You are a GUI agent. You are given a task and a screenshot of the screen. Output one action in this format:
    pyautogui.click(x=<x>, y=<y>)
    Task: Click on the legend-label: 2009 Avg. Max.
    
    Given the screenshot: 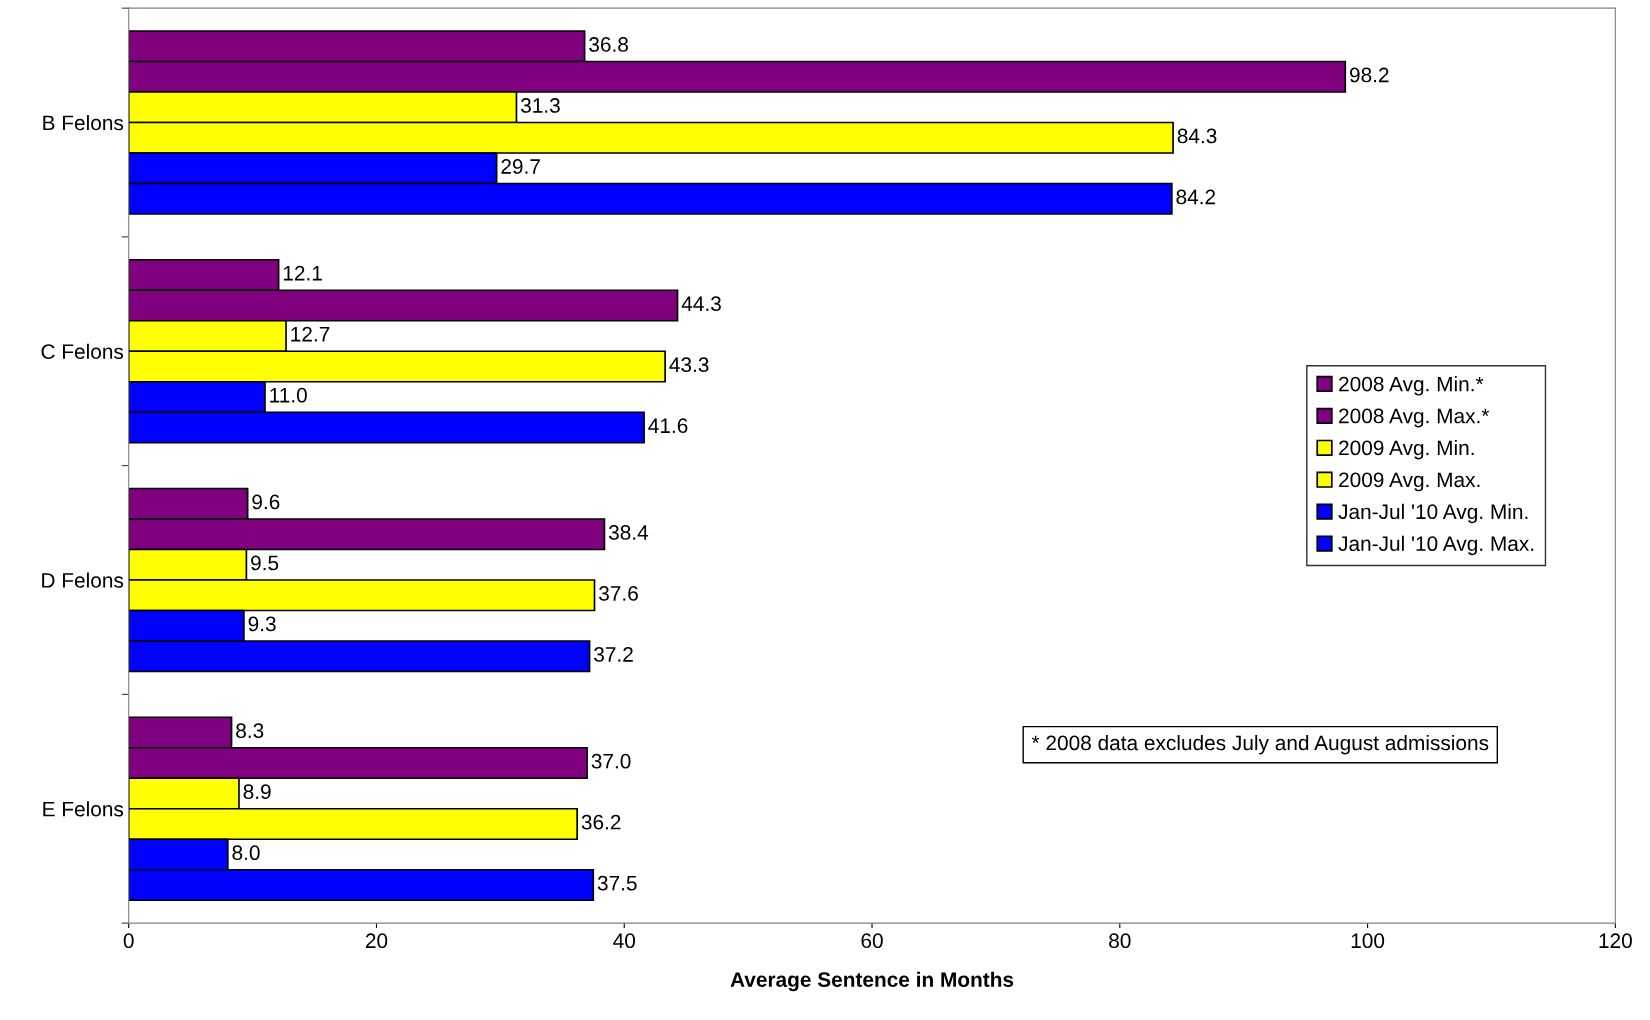 What is the action you would take?
    pyautogui.click(x=1409, y=482)
    